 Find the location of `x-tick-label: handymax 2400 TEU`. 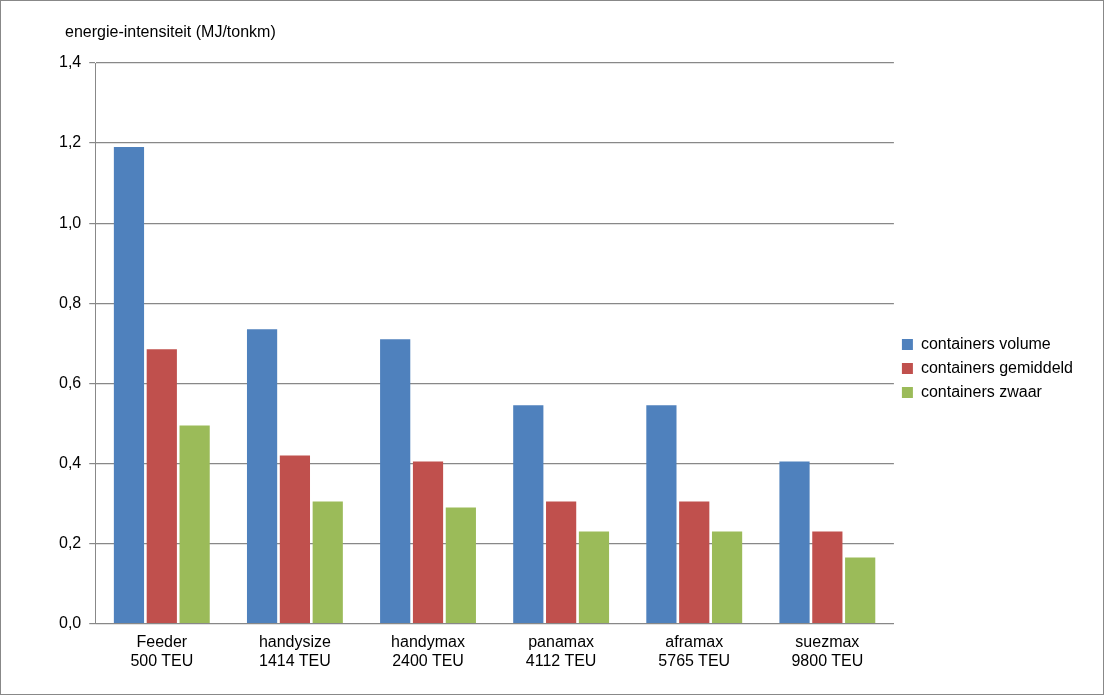

x-tick-label: handymax 2400 TEU is located at coordinates (428, 650).